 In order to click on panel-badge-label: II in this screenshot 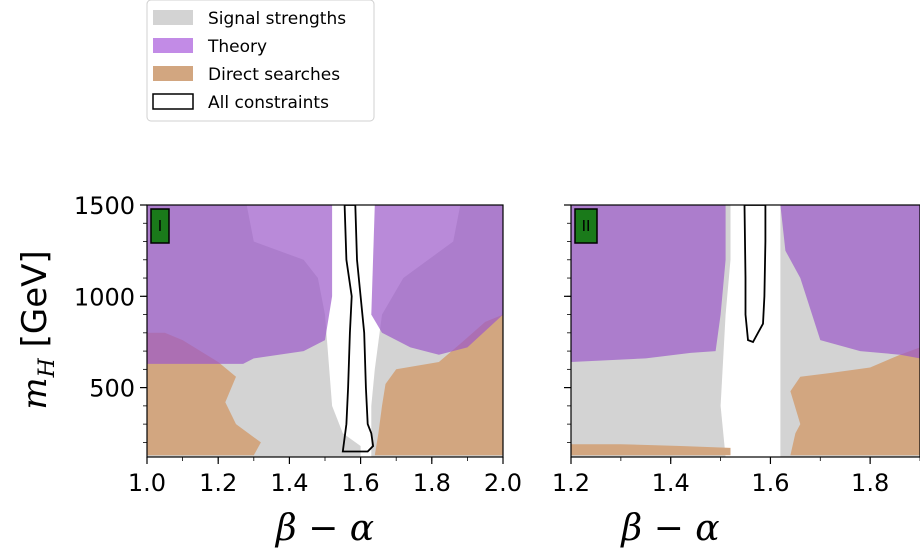, I will do `click(586, 226)`.